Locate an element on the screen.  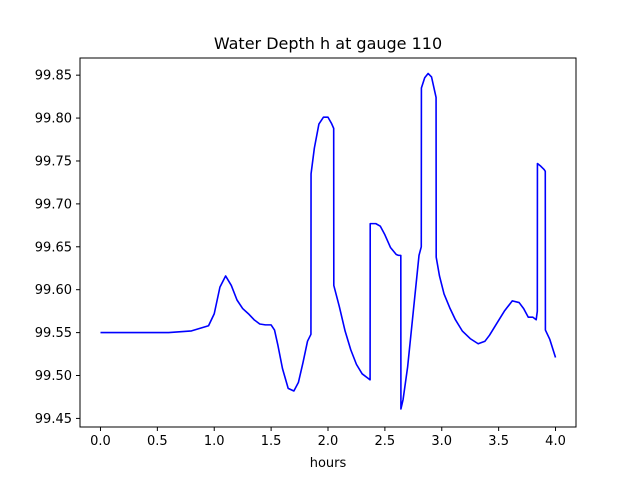
x-tick-label: 4.0 is located at coordinates (555, 441).